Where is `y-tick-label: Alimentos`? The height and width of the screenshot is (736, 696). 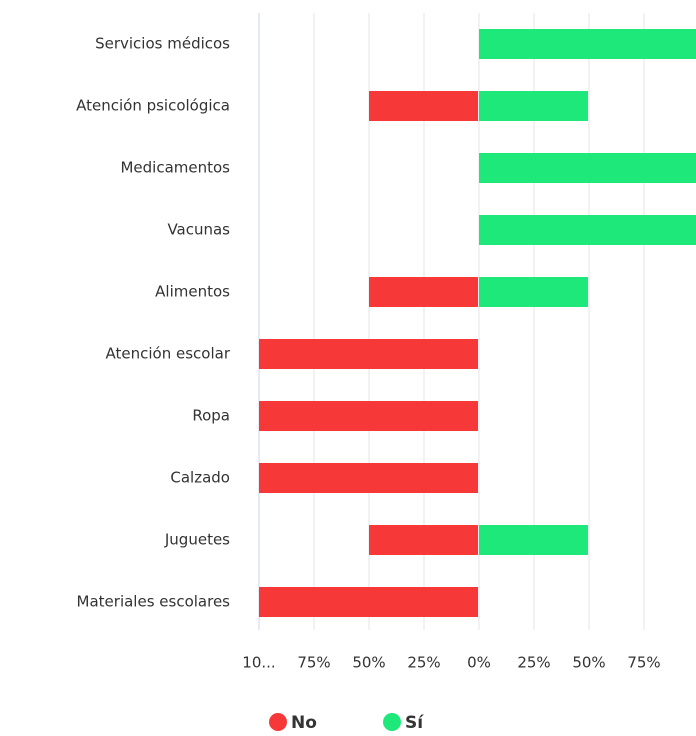
y-tick-label: Alimentos is located at coordinates (192, 292).